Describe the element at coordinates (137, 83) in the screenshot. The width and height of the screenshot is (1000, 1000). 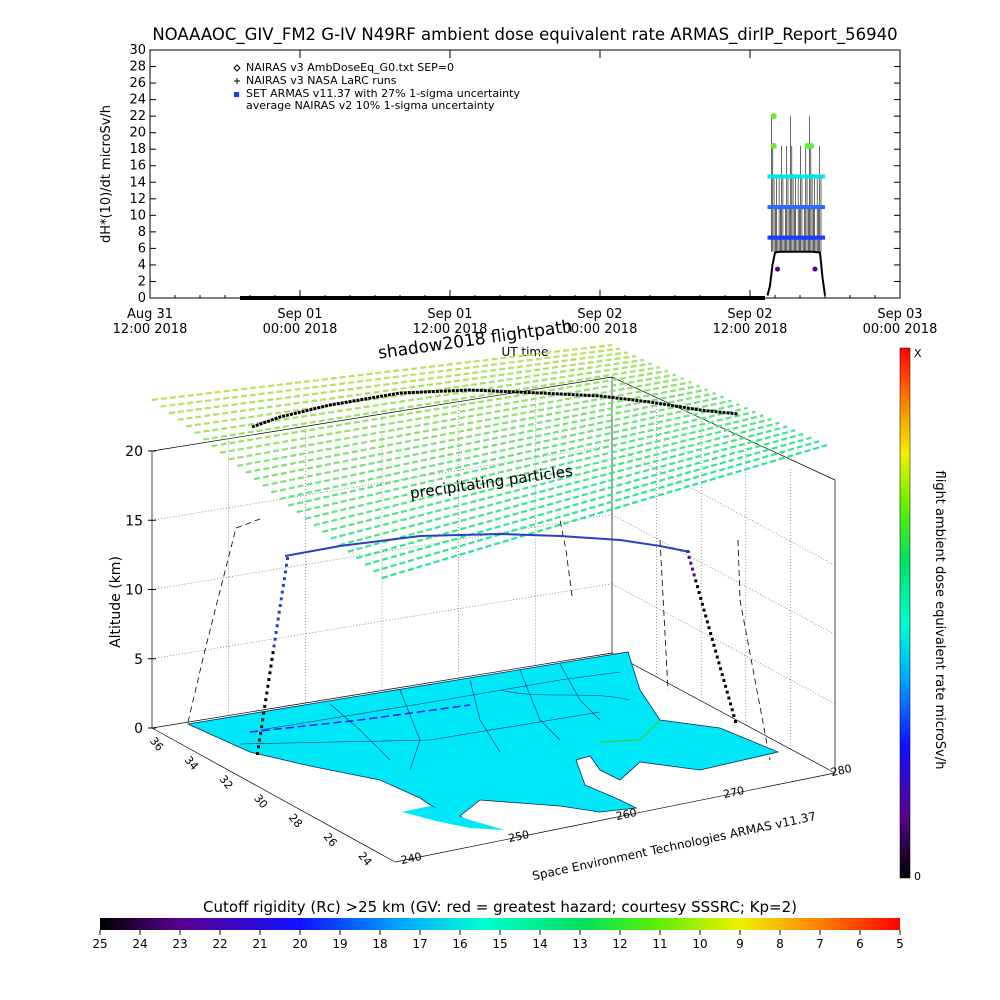
I see `y-tick-label: 26` at that location.